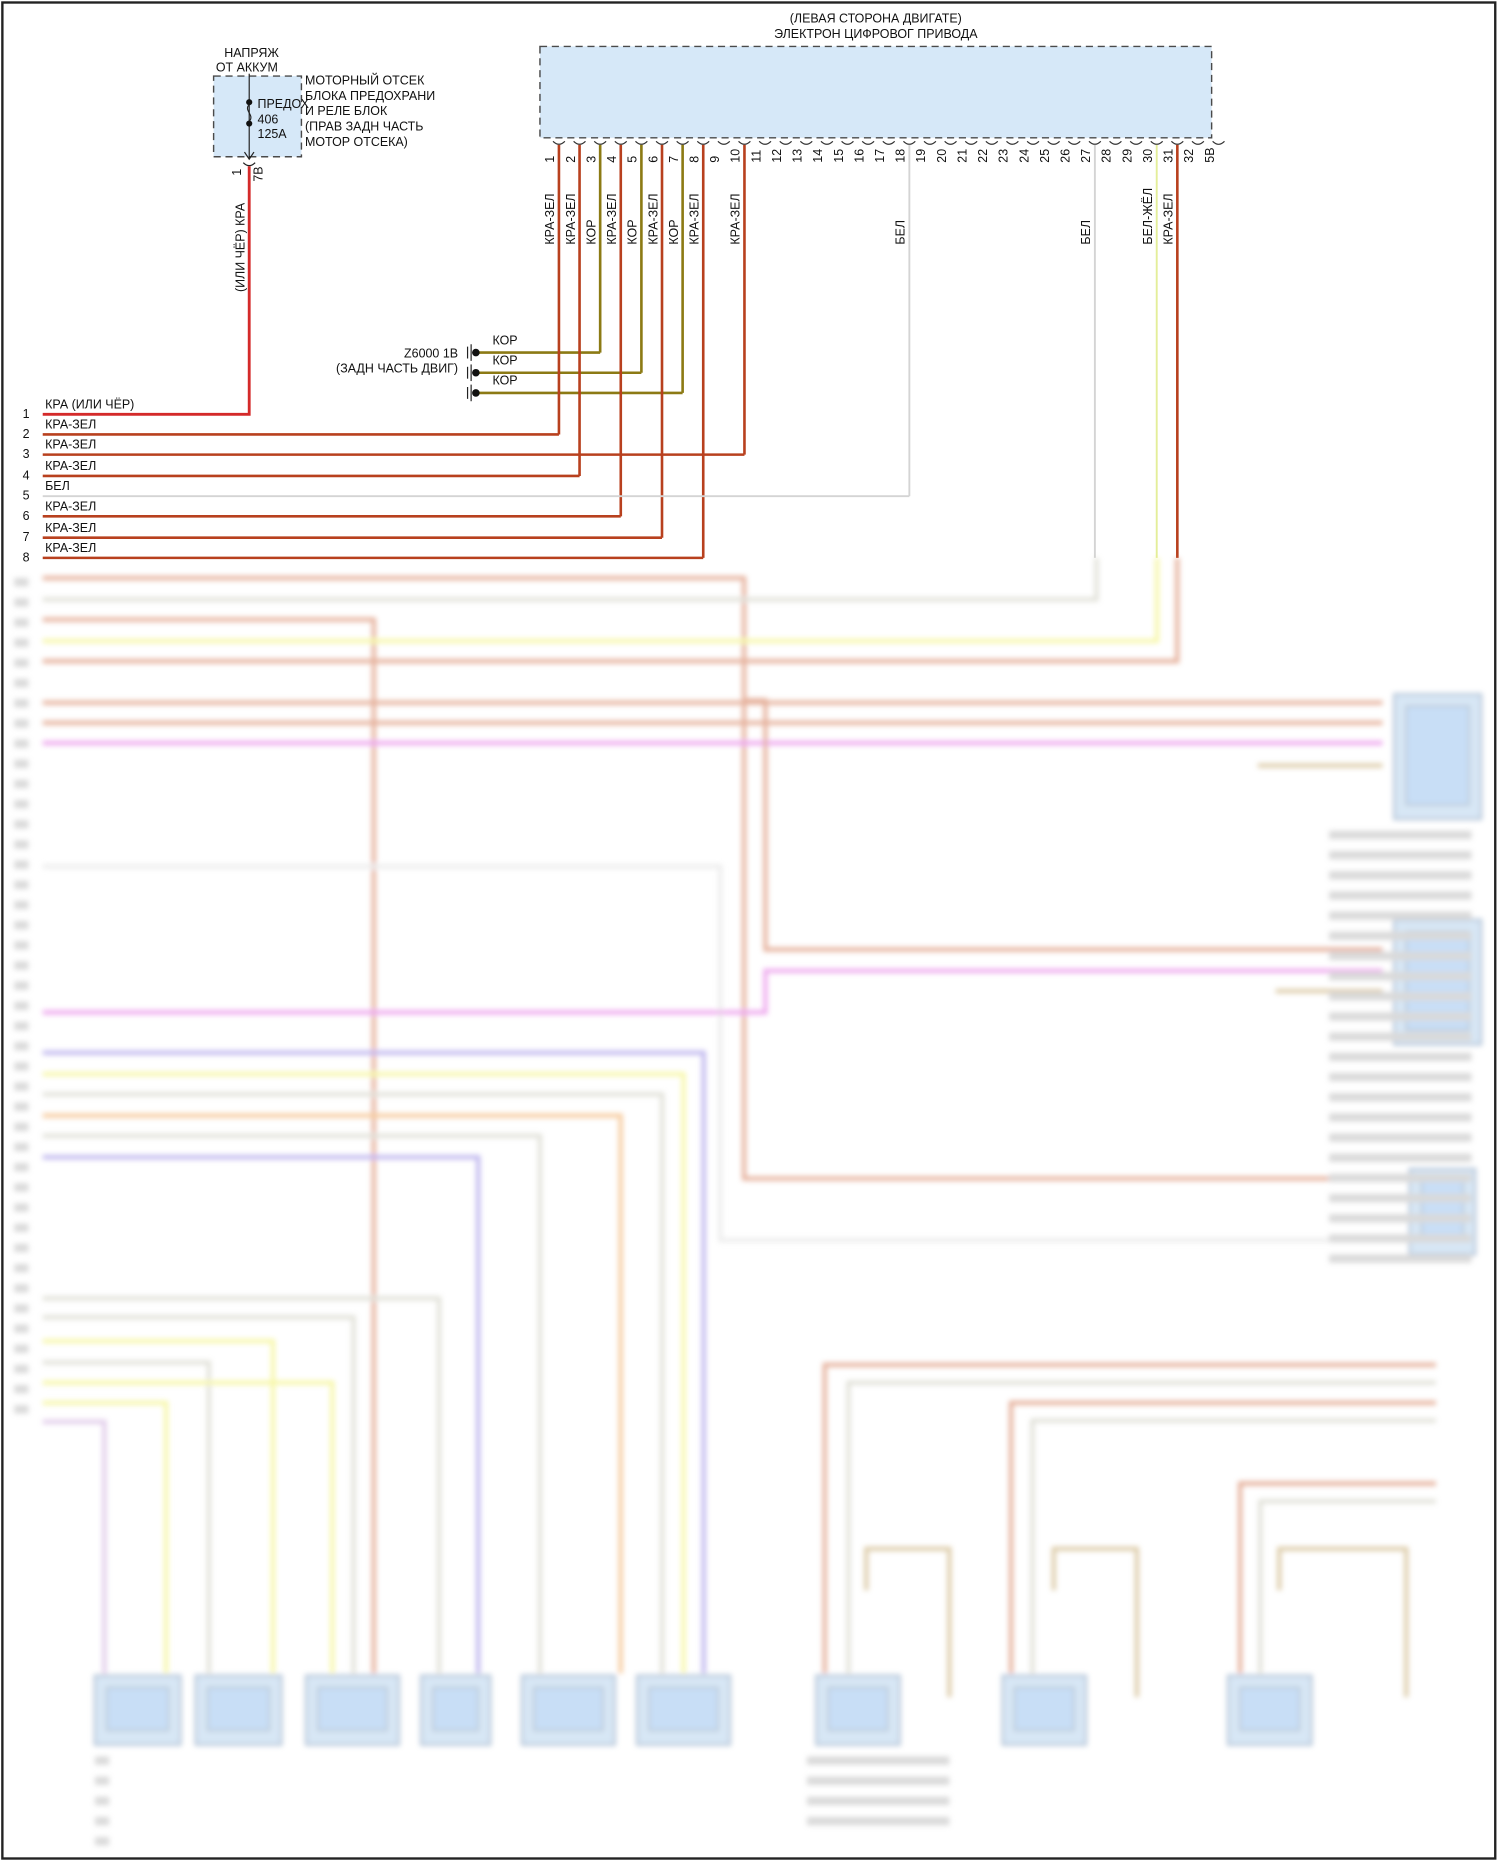 Image resolution: width=1500 pixels, height=1861 pixels. I want to click on supply-label-1: НАПРЯЖ, so click(251, 53).